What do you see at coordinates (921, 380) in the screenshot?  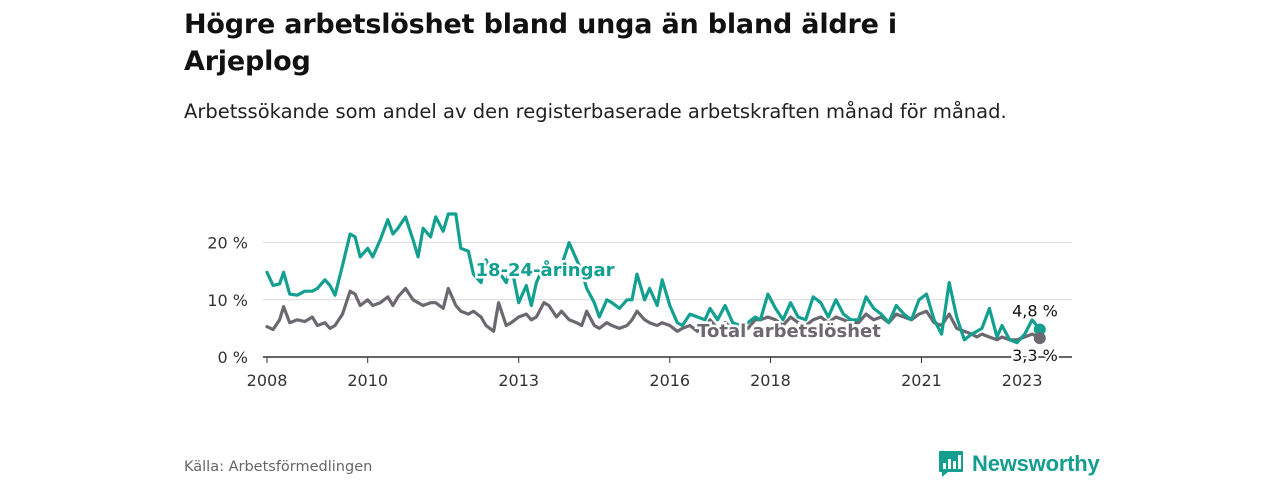 I see `x-tick-label: 2021` at bounding box center [921, 380].